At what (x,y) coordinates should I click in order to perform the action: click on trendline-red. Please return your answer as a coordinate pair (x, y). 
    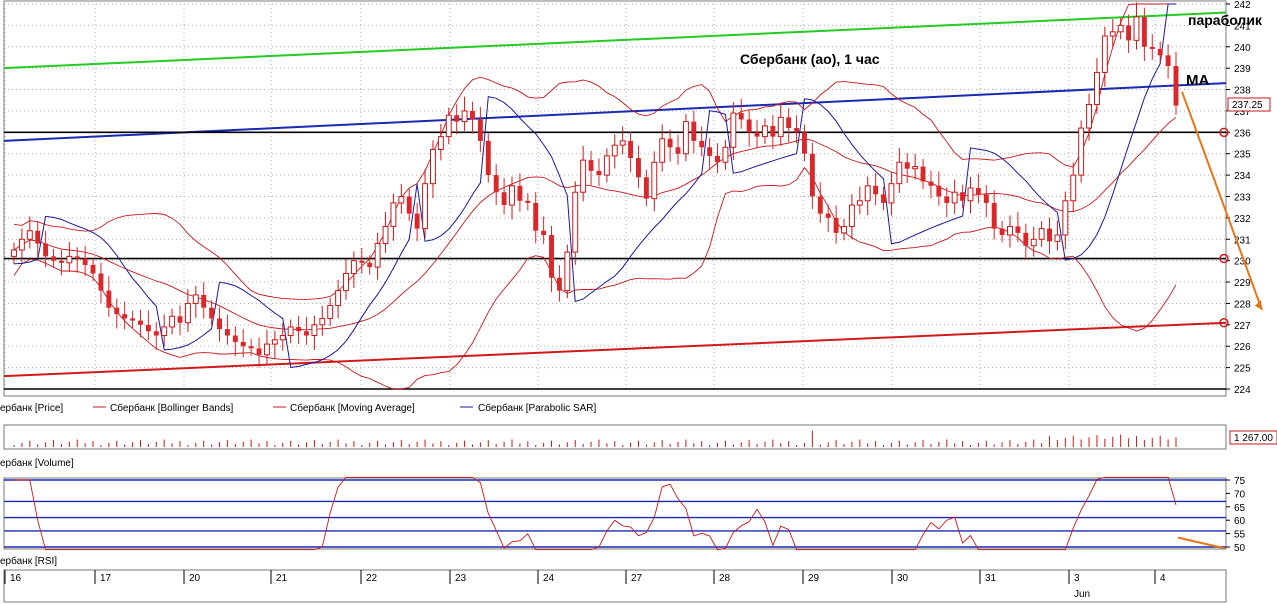
    Looking at the image, I should click on (615, 349).